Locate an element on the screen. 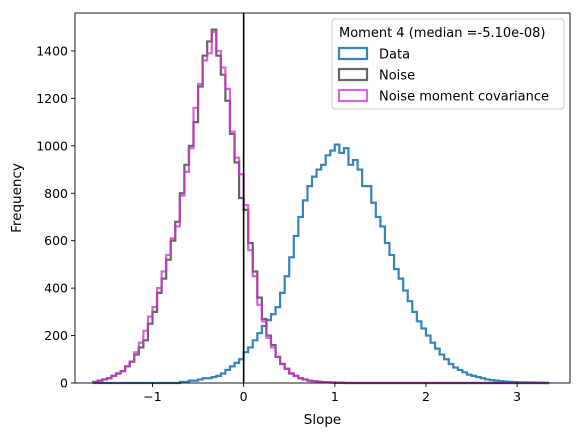 This screenshot has width=584, height=436. legend-label: Noise is located at coordinates (397, 76).